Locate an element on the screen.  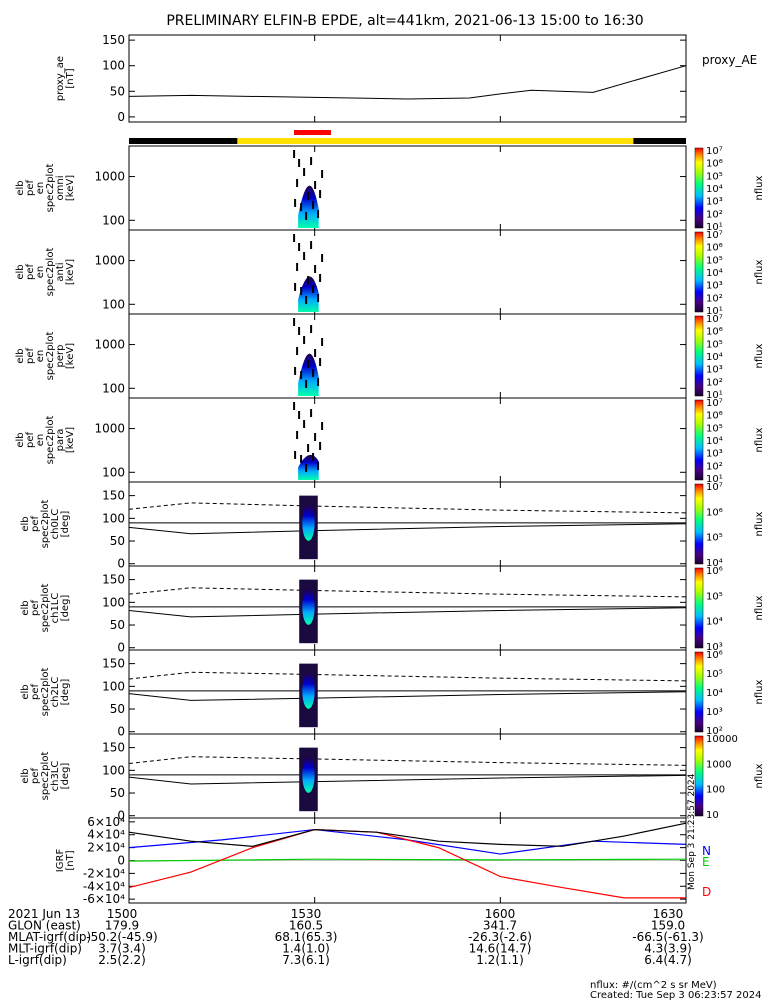
y-tick-label: 6×10⁴ is located at coordinates (106, 822).